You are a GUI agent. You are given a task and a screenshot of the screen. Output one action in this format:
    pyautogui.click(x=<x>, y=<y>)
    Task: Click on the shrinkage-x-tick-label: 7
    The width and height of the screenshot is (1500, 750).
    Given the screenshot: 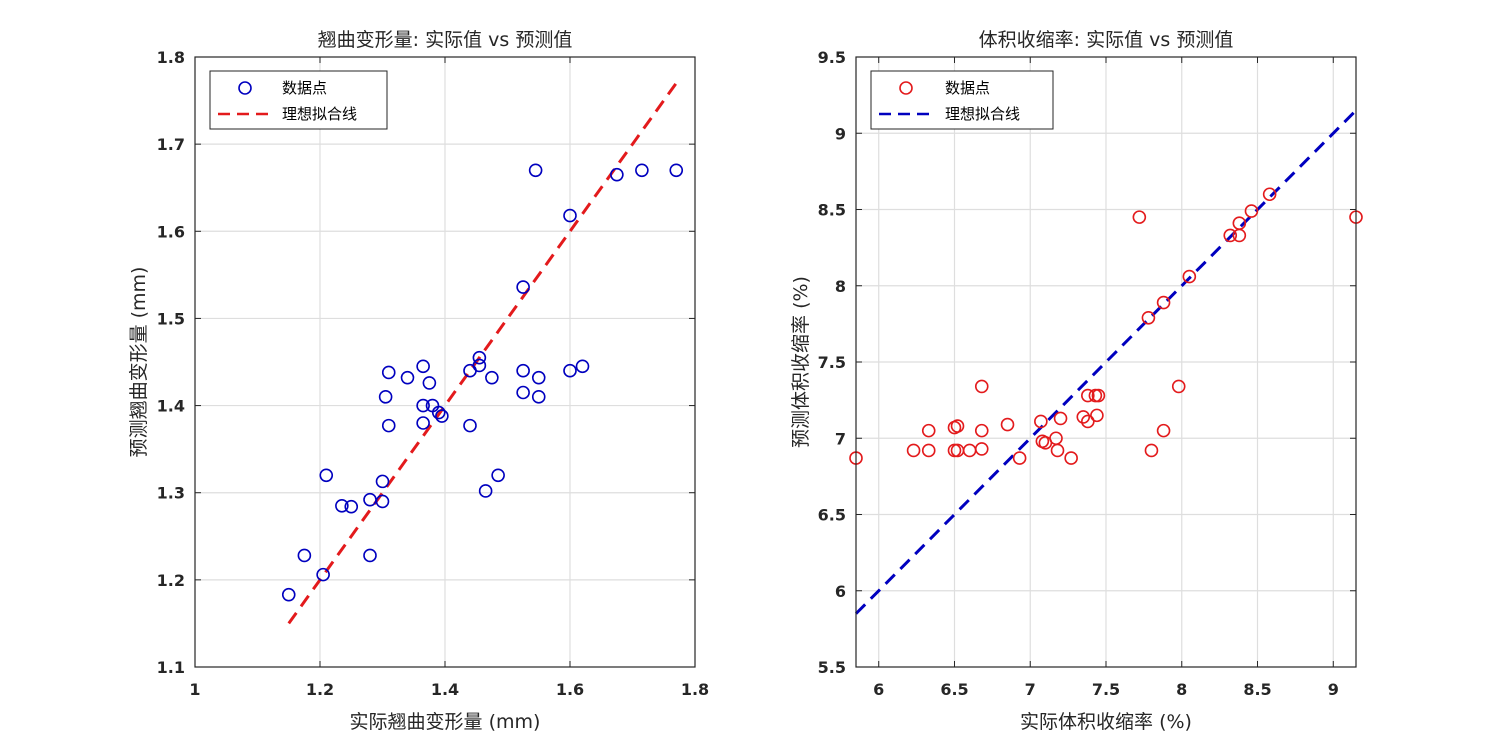 What is the action you would take?
    pyautogui.click(x=1030, y=689)
    